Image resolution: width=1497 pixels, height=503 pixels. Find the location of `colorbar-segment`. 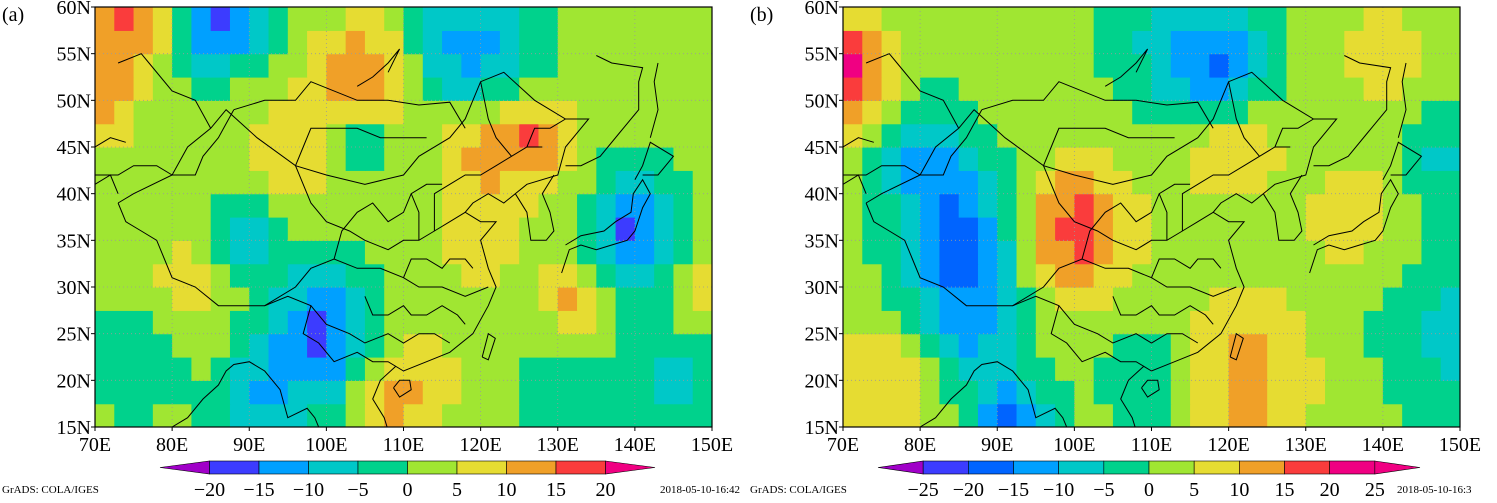

colorbar-segment is located at coordinates (481, 467).